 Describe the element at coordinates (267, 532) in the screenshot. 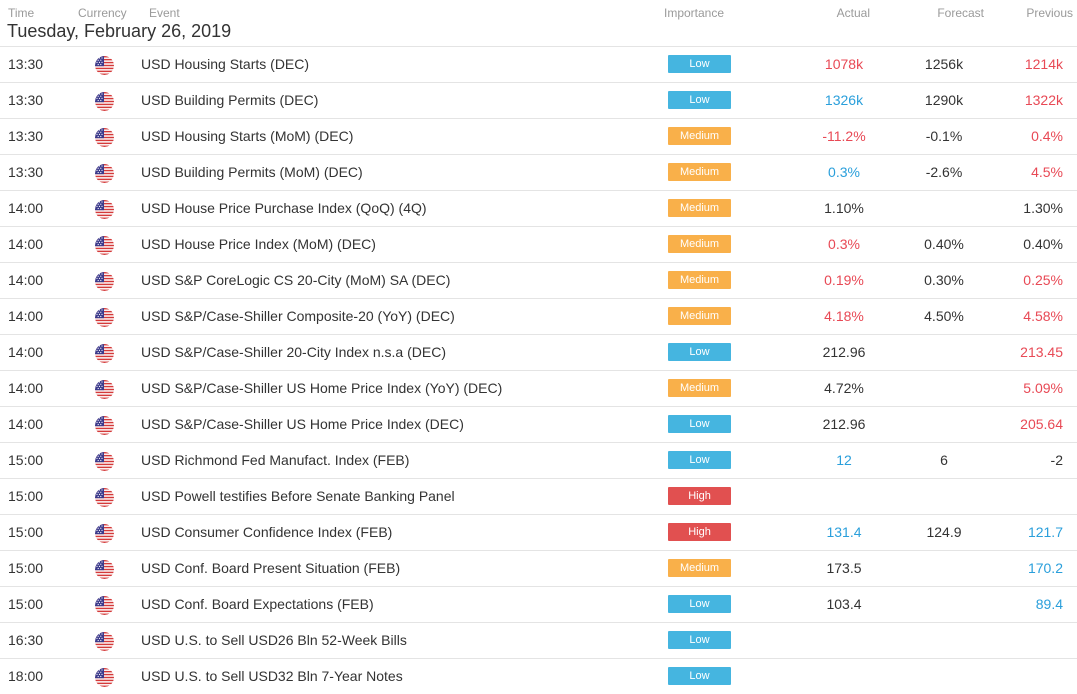

I see `event-name: USD Consumer Confidence Index (FEB)` at that location.